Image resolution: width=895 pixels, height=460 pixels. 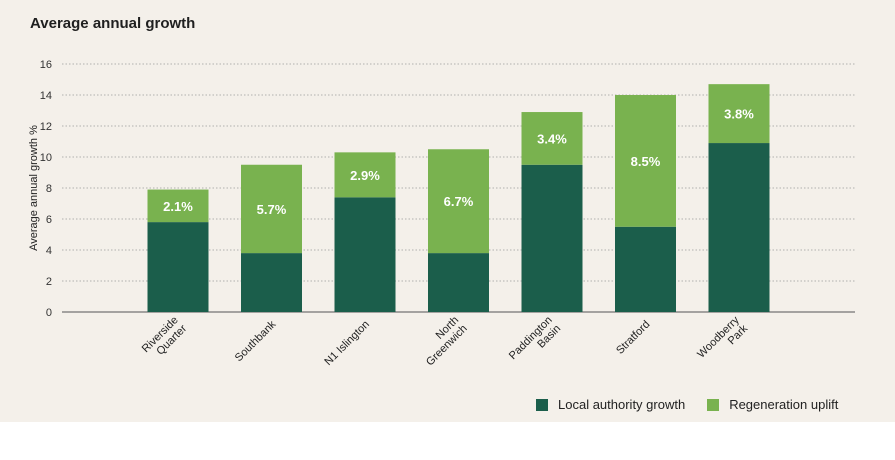 What do you see at coordinates (113, 23) in the screenshot?
I see `chart-title: Average annual growth` at bounding box center [113, 23].